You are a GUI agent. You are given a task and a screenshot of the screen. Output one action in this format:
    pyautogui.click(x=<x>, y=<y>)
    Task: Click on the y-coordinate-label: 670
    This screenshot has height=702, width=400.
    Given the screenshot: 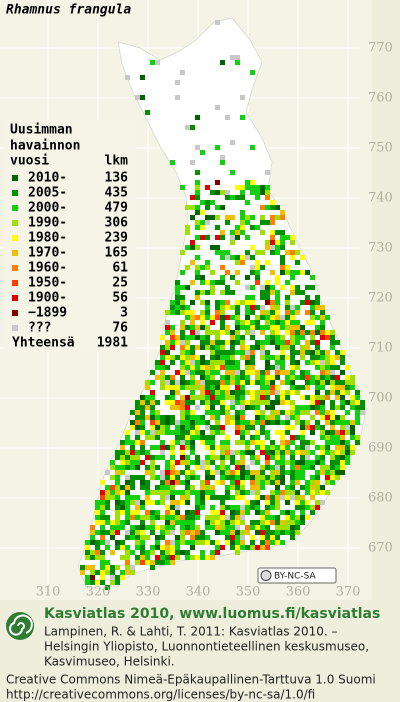 What is the action you would take?
    pyautogui.click(x=380, y=548)
    